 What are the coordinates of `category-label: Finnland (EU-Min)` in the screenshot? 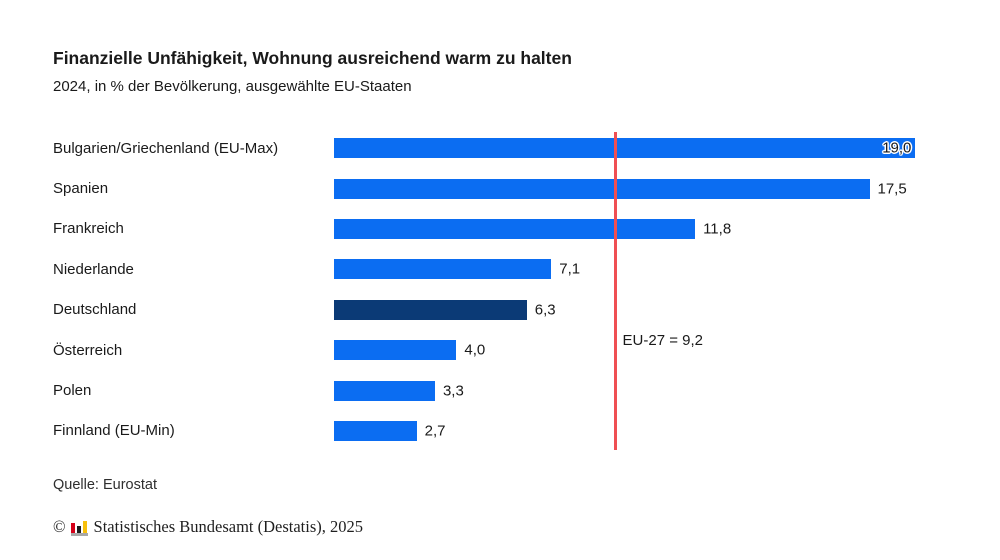 It's located at (114, 431).